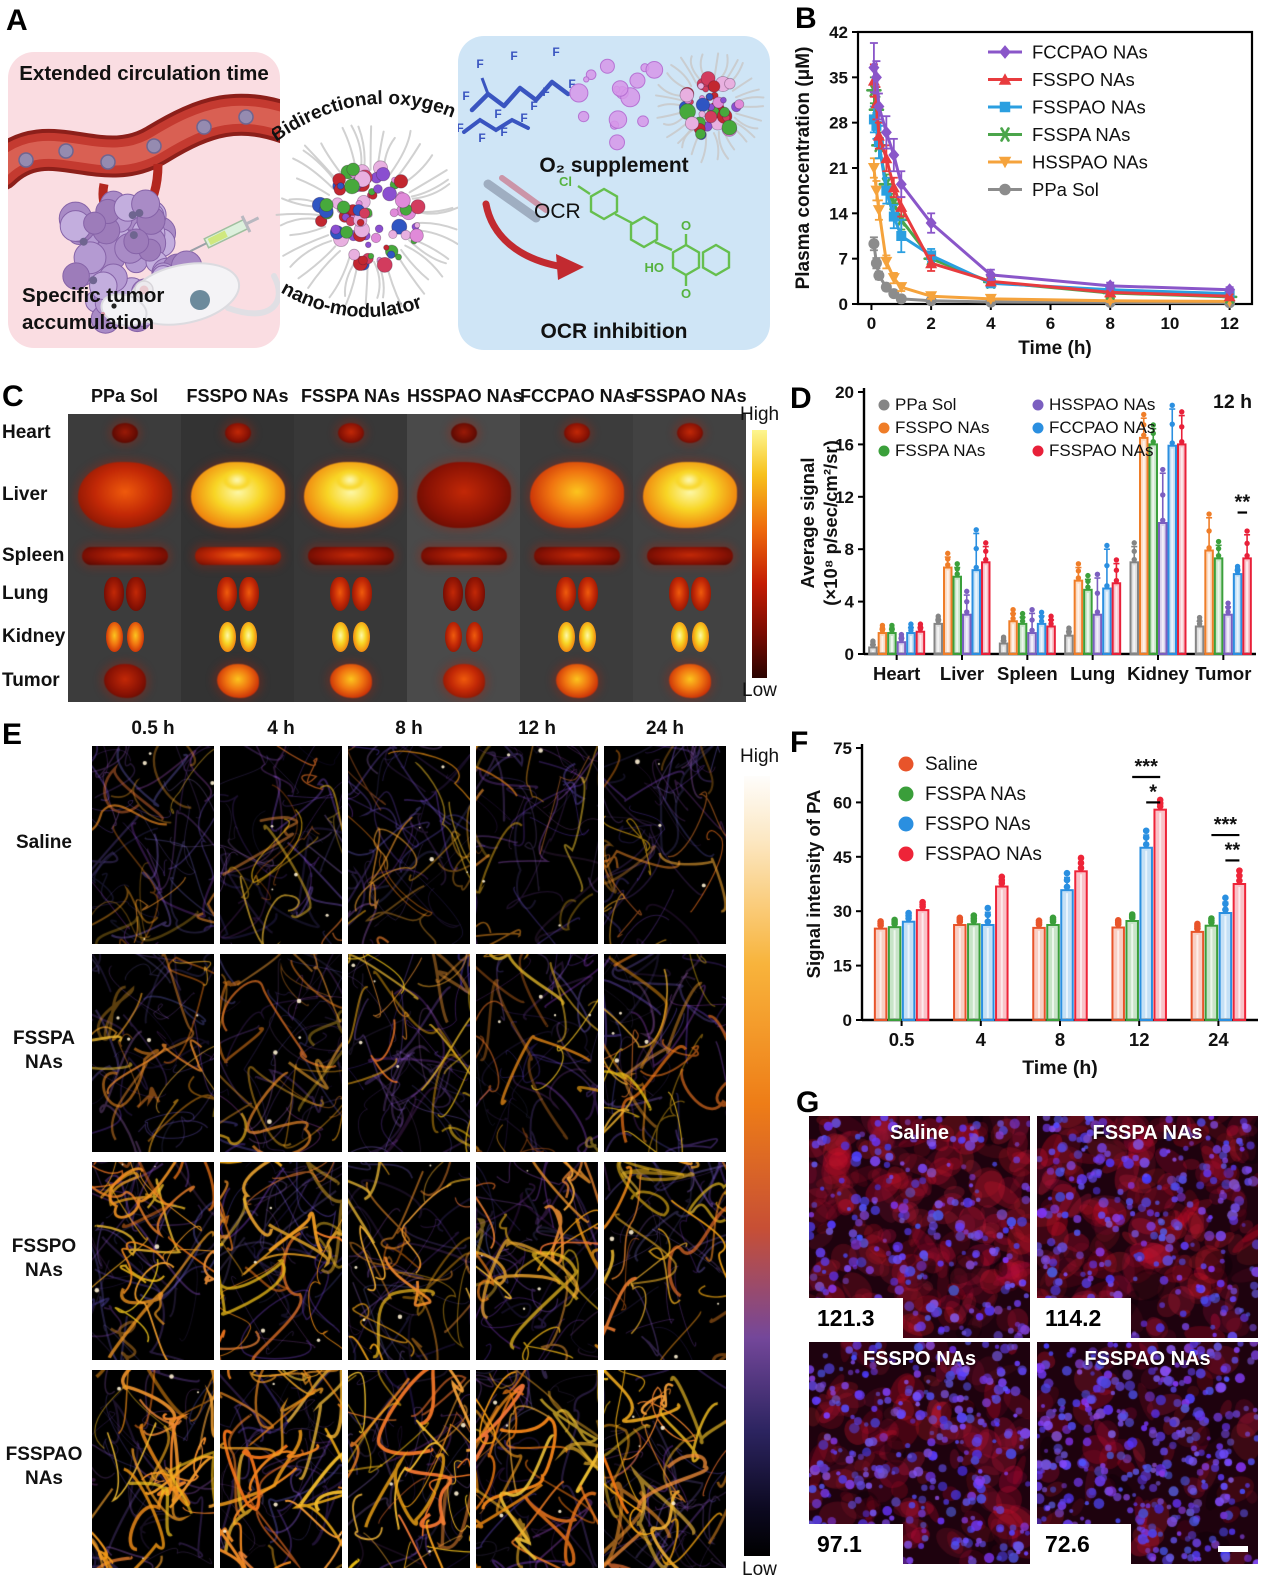 This screenshot has width=1268, height=1581. What do you see at coordinates (565, 181) in the screenshot?
I see `svg-text: Cl` at bounding box center [565, 181].